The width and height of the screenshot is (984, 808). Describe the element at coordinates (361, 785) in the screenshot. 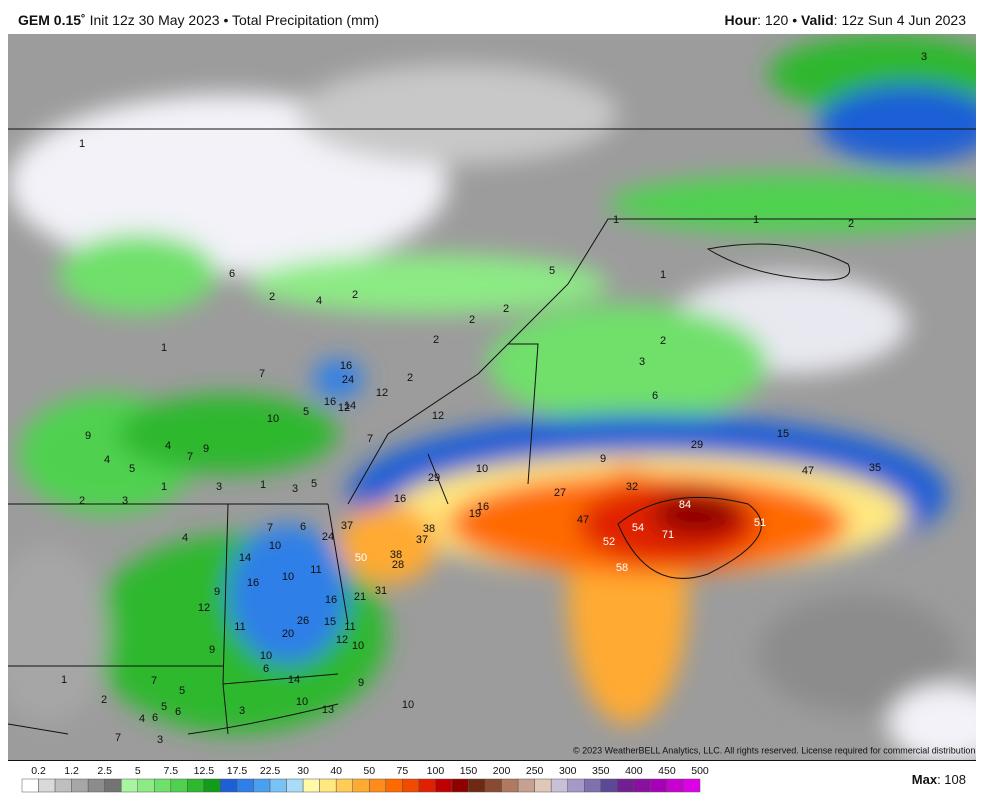

I see `color-bar` at that location.